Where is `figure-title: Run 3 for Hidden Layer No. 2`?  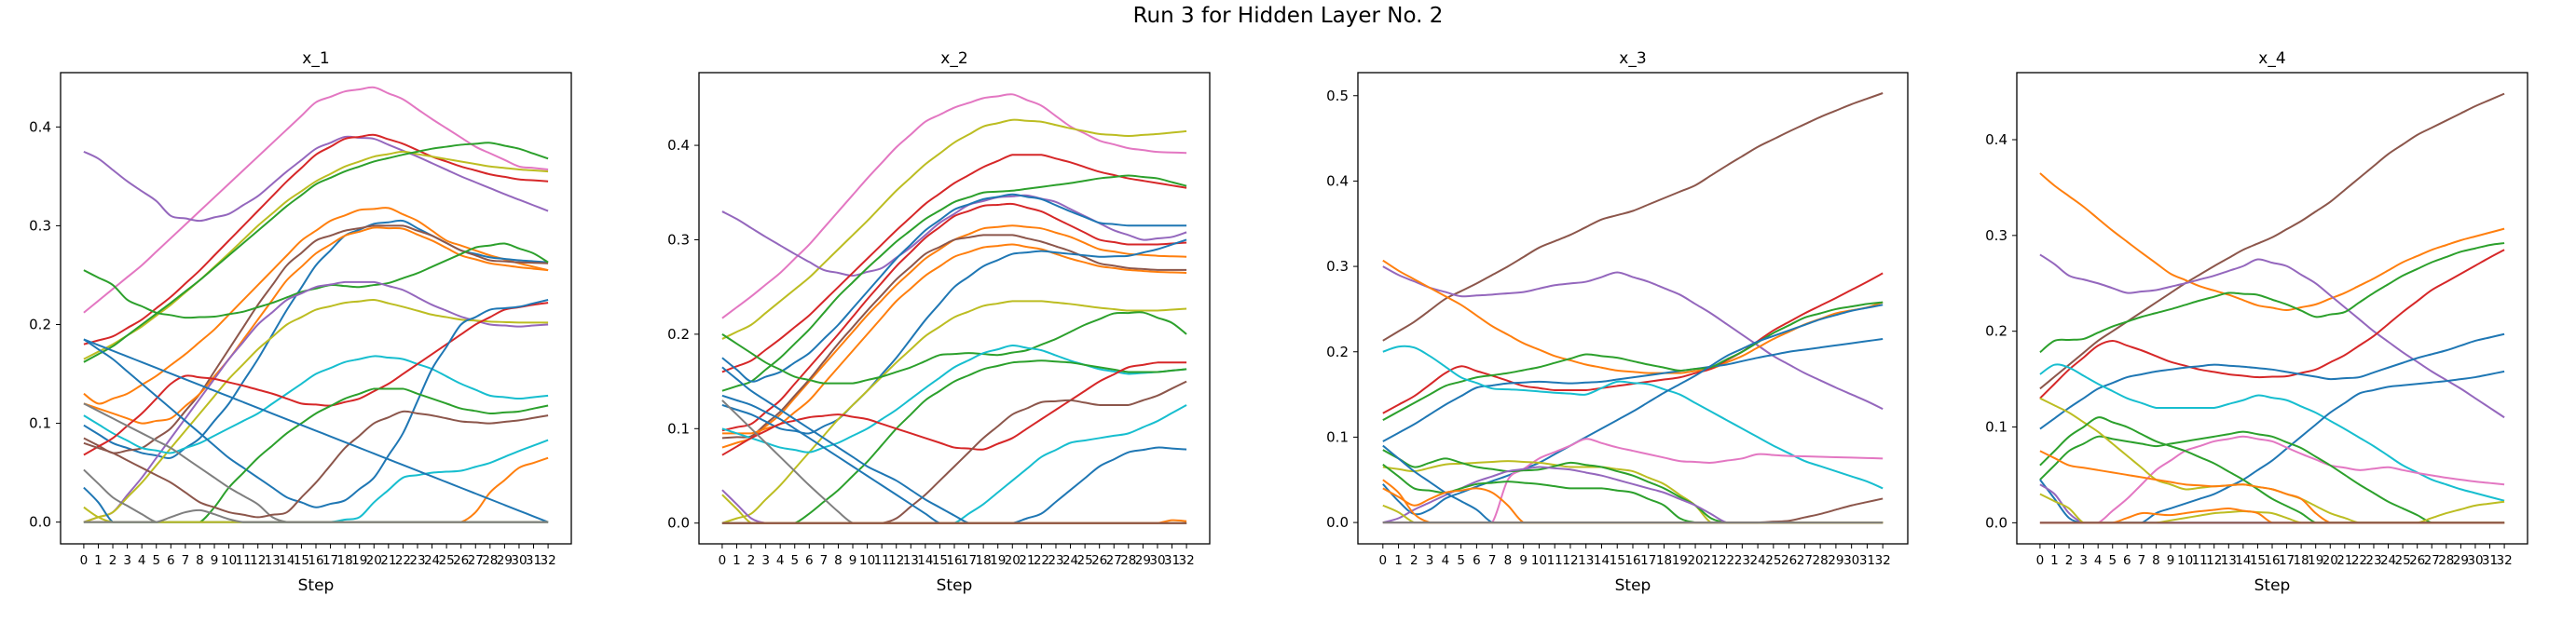
figure-title: Run 3 for Hidden Layer No. 2 is located at coordinates (1288, 16).